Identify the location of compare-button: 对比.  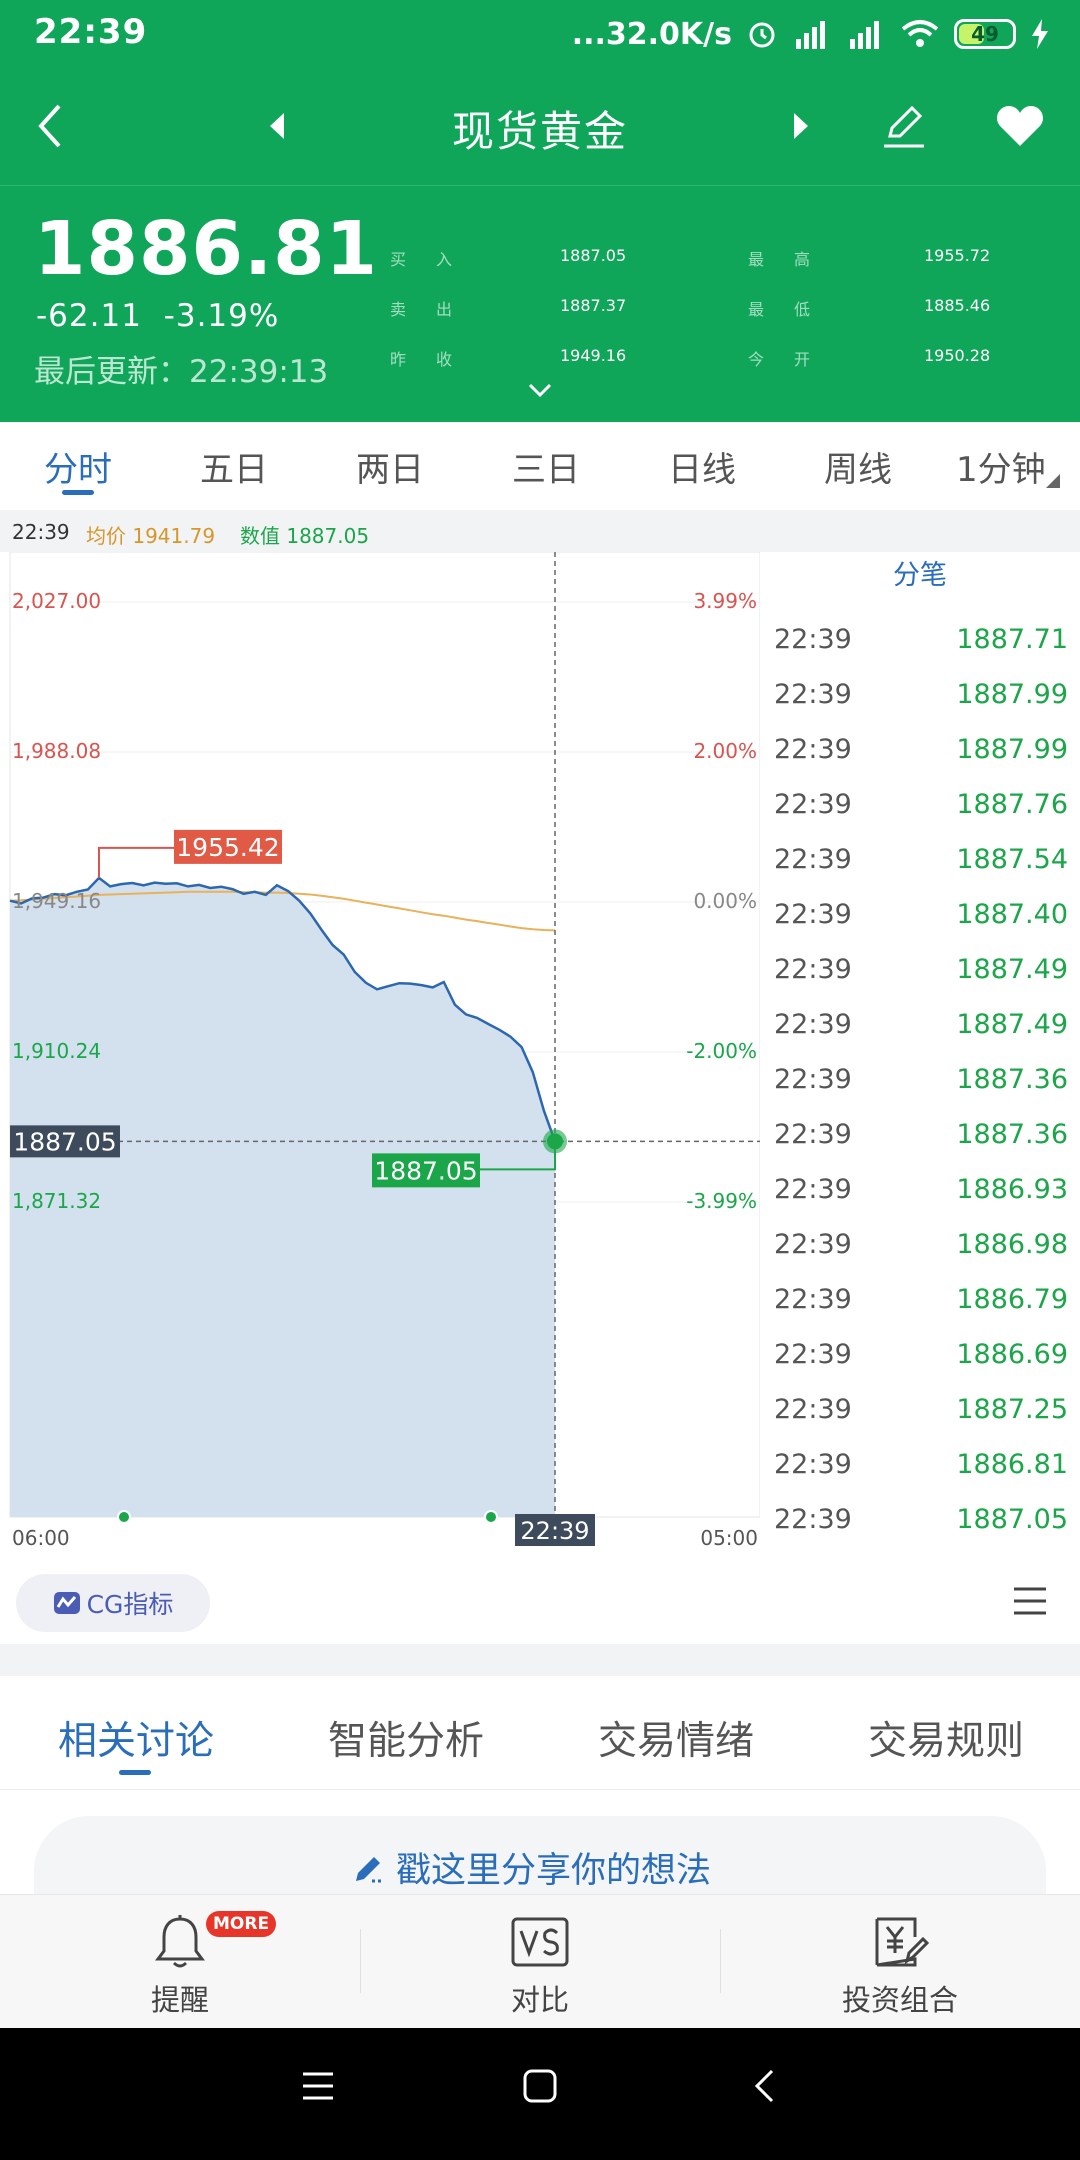
(540, 1965).